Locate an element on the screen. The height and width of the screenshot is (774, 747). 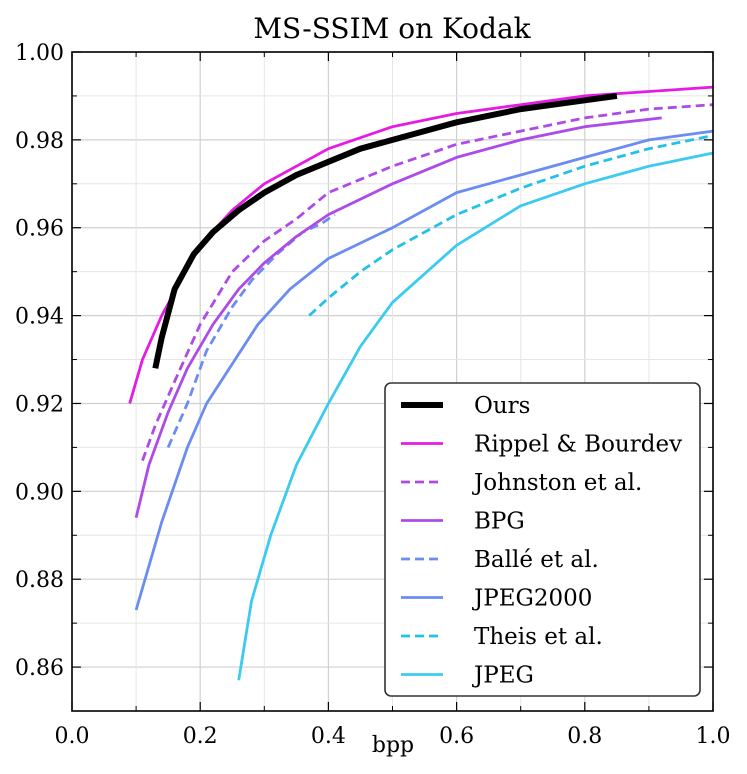
legend-label: Ours is located at coordinates (502, 406).